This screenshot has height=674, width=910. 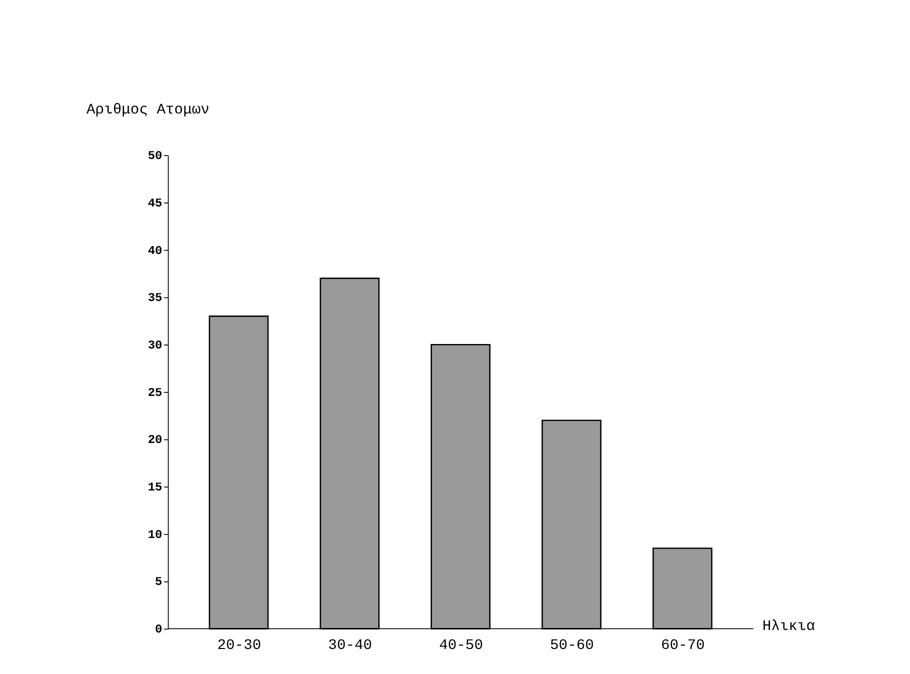 I want to click on y-tick-label: 0, so click(x=158, y=629).